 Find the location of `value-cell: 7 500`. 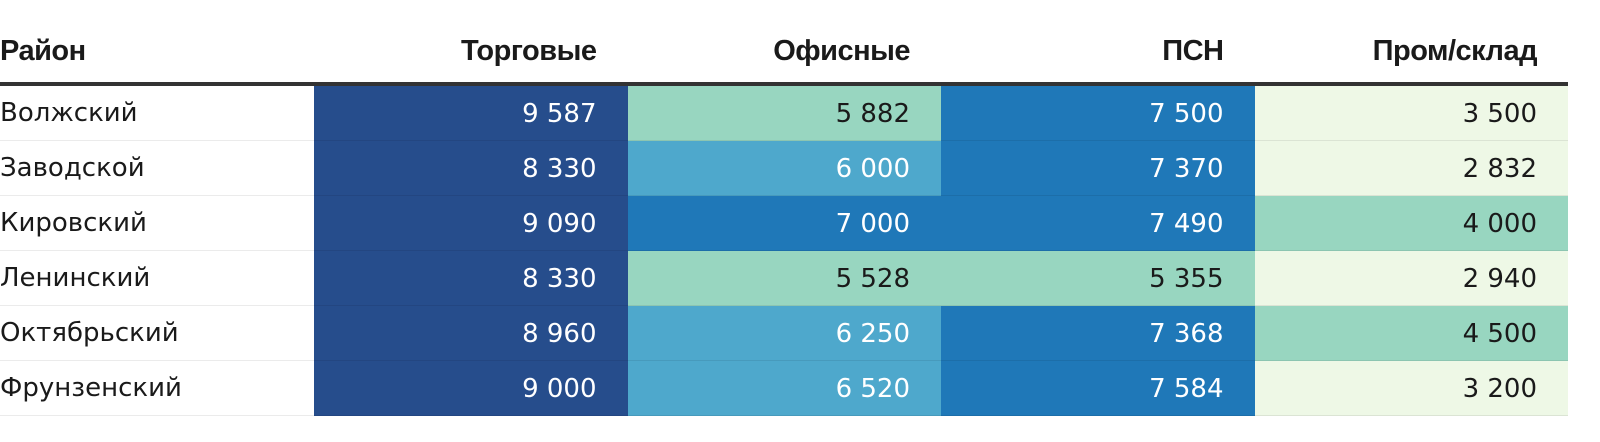

value-cell: 7 500 is located at coordinates (1098, 113).